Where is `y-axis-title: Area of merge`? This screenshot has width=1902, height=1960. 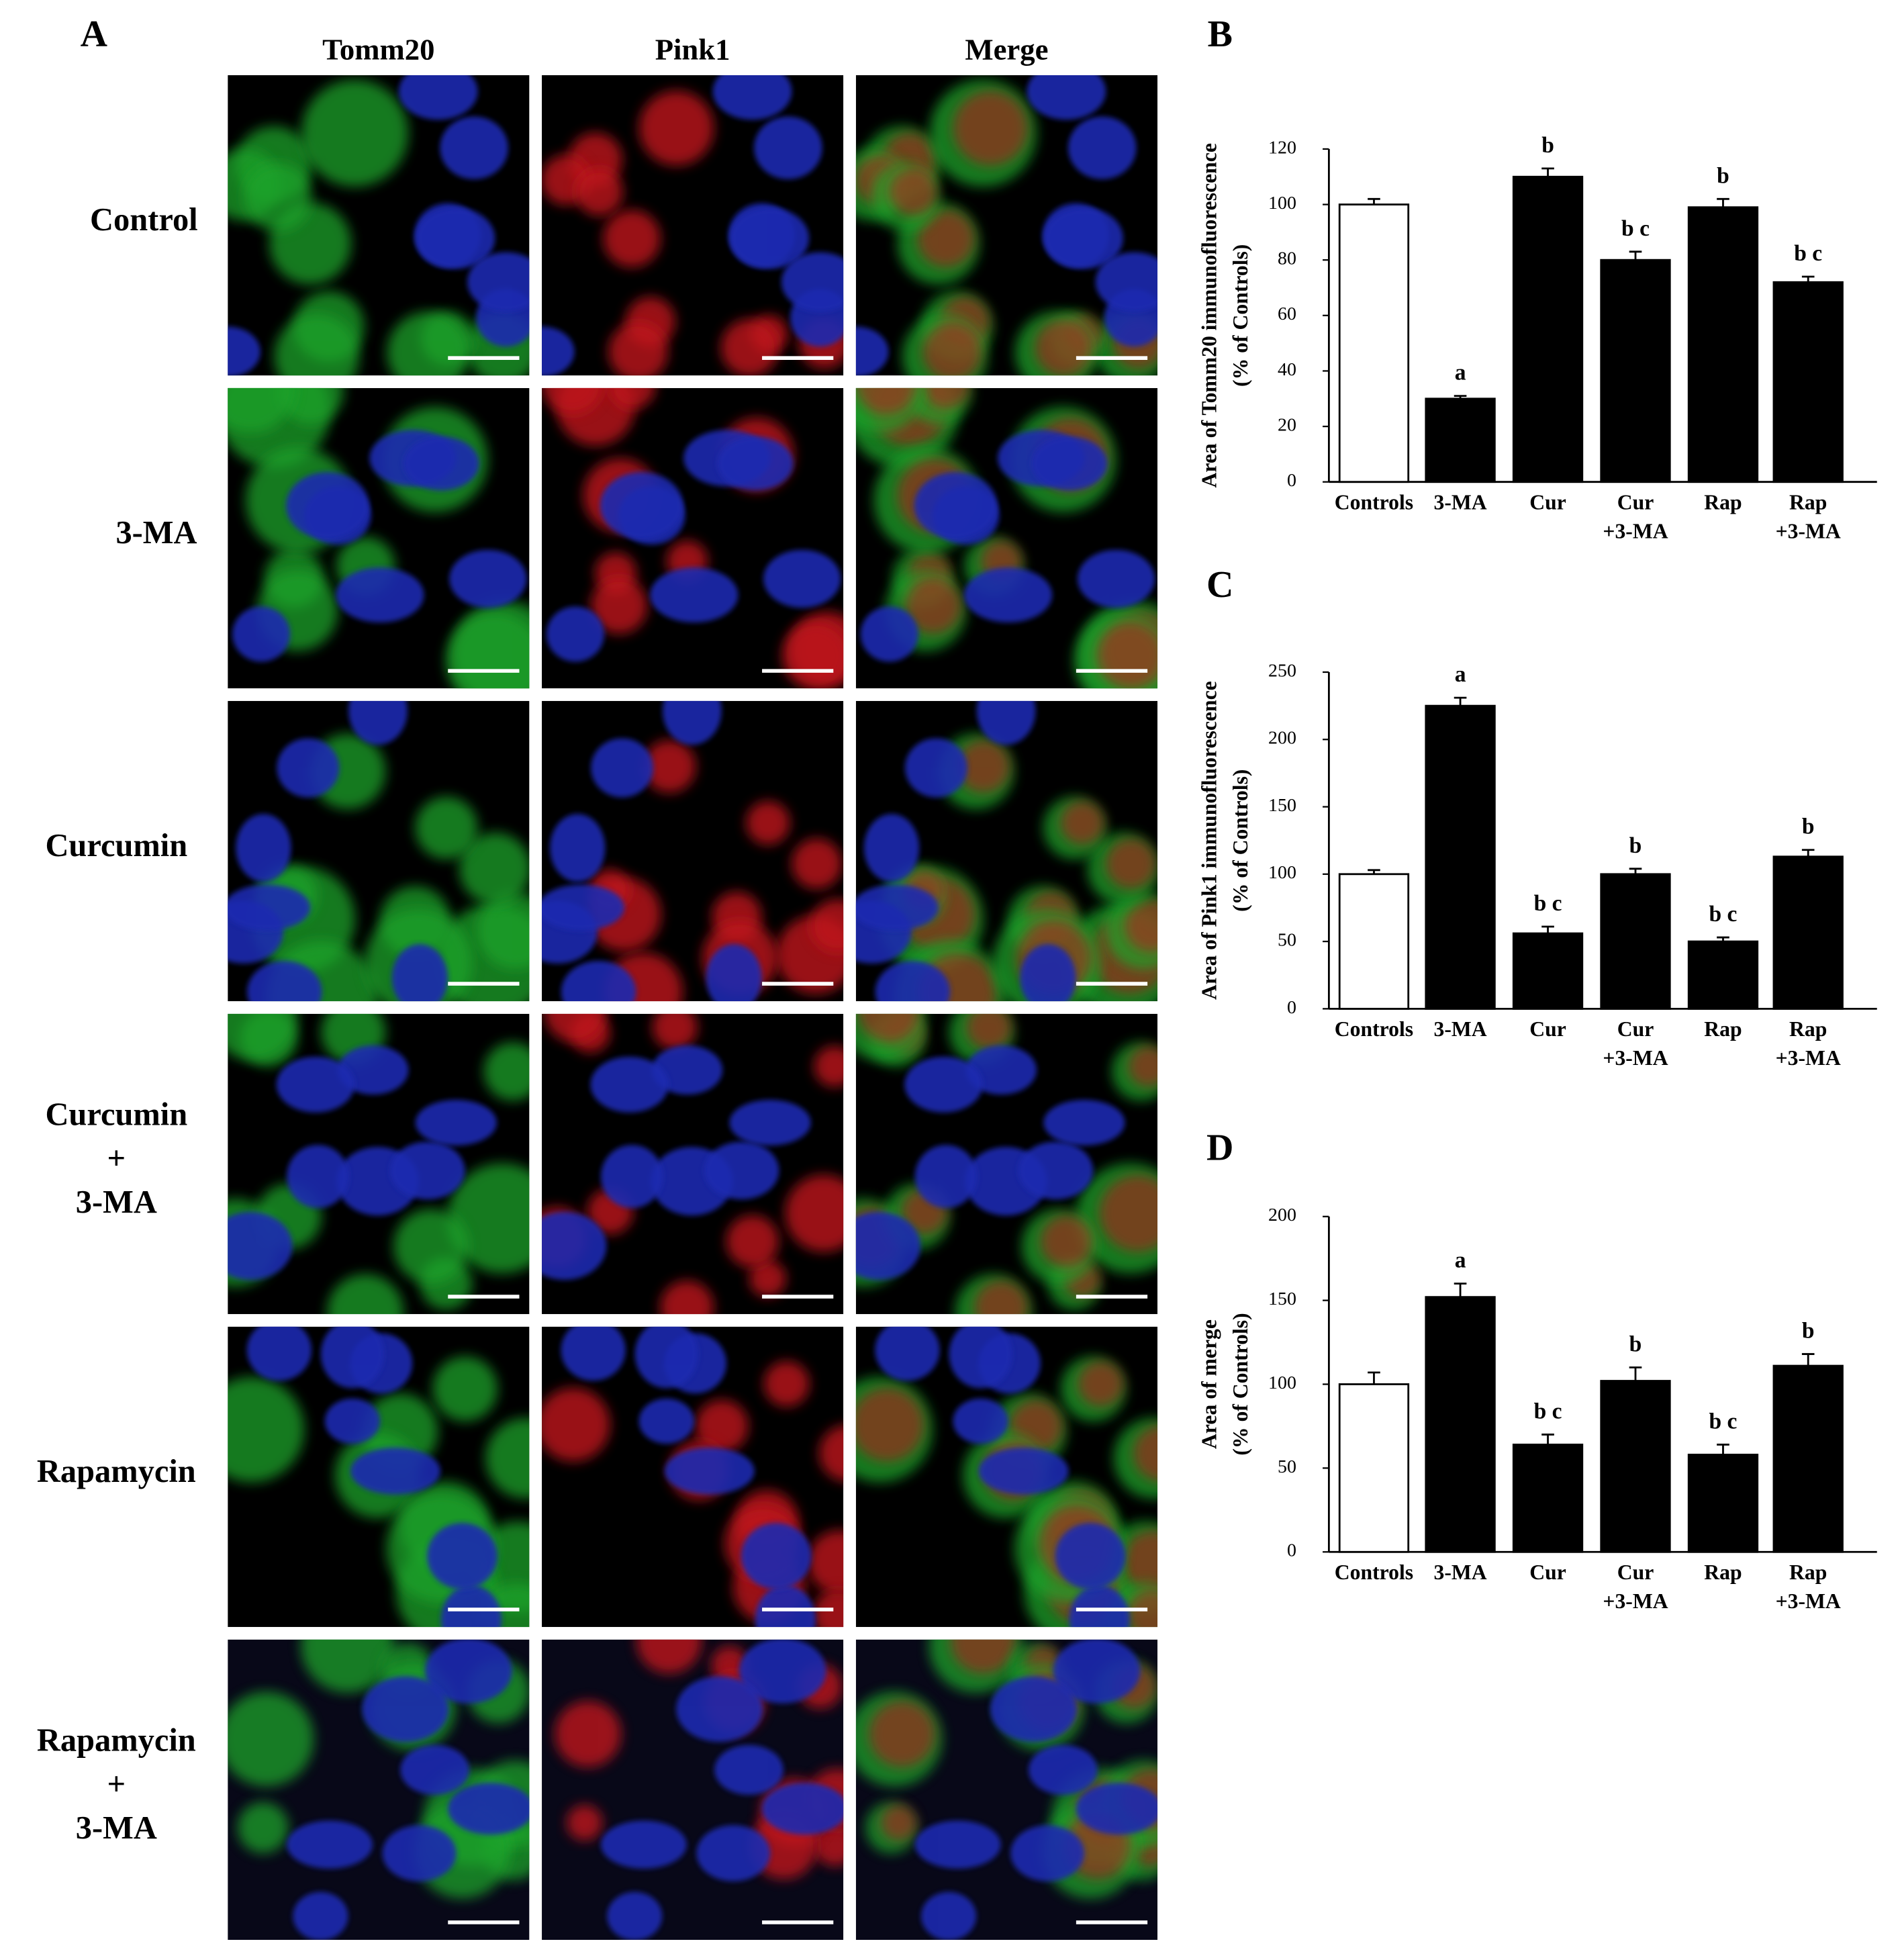 y-axis-title: Area of merge is located at coordinates (1209, 1384).